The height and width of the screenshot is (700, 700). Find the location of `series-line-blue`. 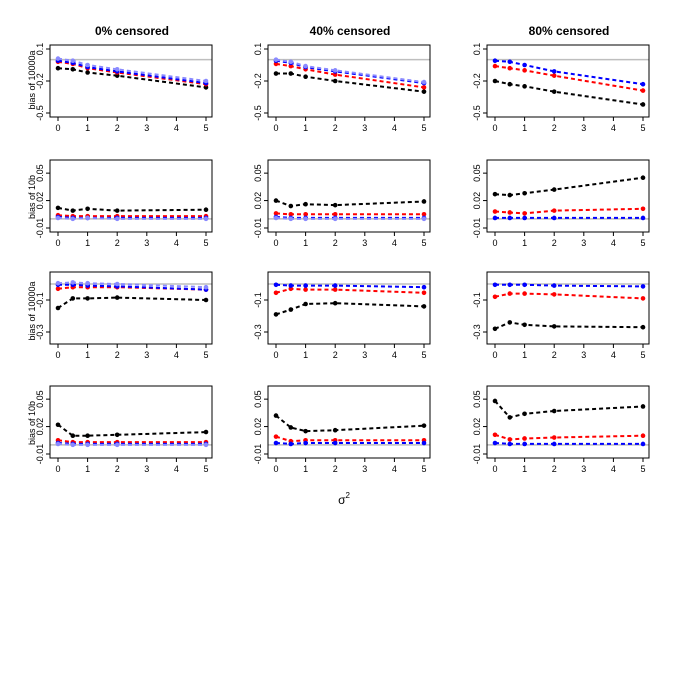

series-line-blue is located at coordinates (569, 72).